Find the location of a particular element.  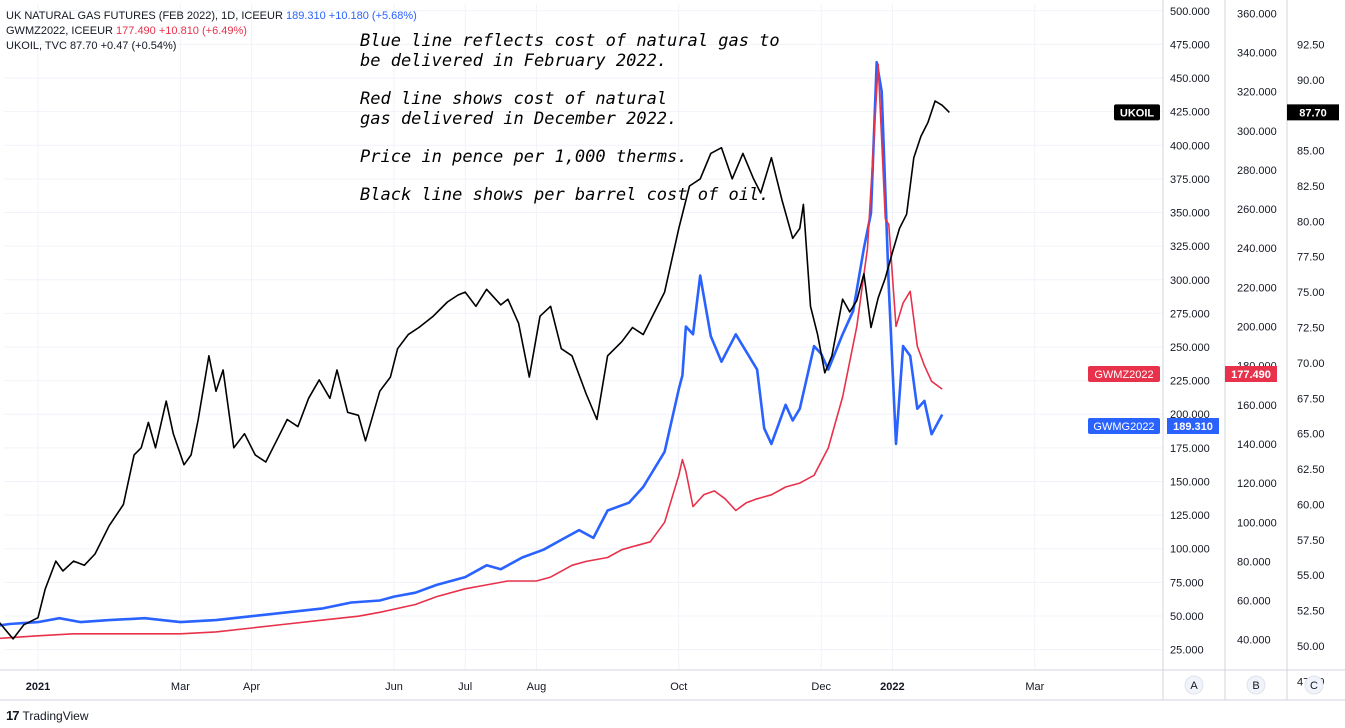

y-tick-label-A: 325.000 is located at coordinates (1190, 247).